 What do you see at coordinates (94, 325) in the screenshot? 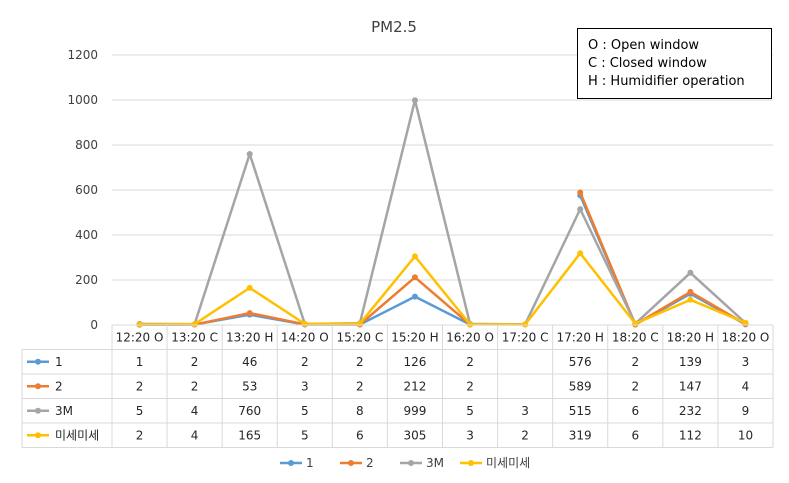
I see `y-tick-label: 0` at bounding box center [94, 325].